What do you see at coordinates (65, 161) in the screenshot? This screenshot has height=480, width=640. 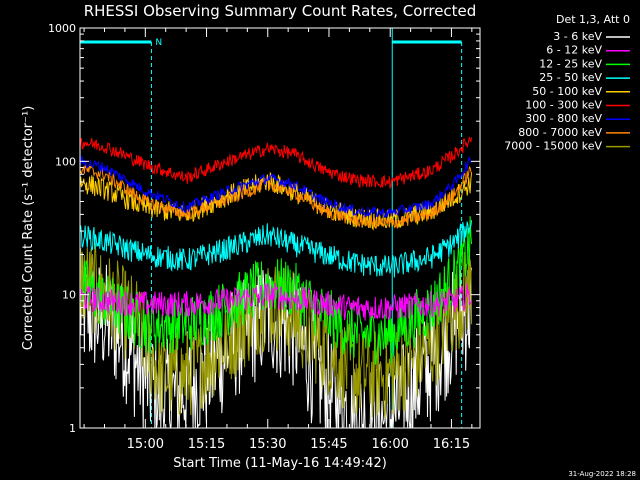 I see `y-tick-label: 100` at bounding box center [65, 161].